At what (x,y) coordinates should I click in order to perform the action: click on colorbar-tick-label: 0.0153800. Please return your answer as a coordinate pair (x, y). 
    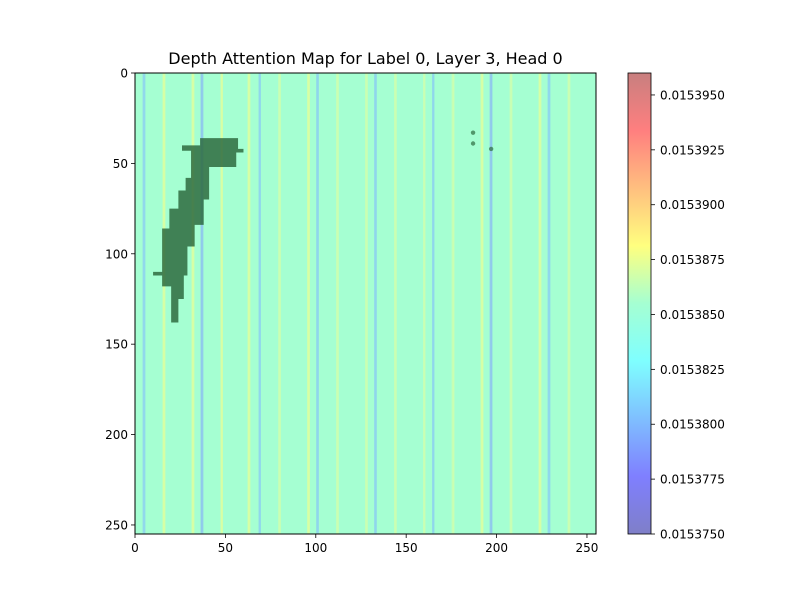
    Looking at the image, I should click on (692, 425).